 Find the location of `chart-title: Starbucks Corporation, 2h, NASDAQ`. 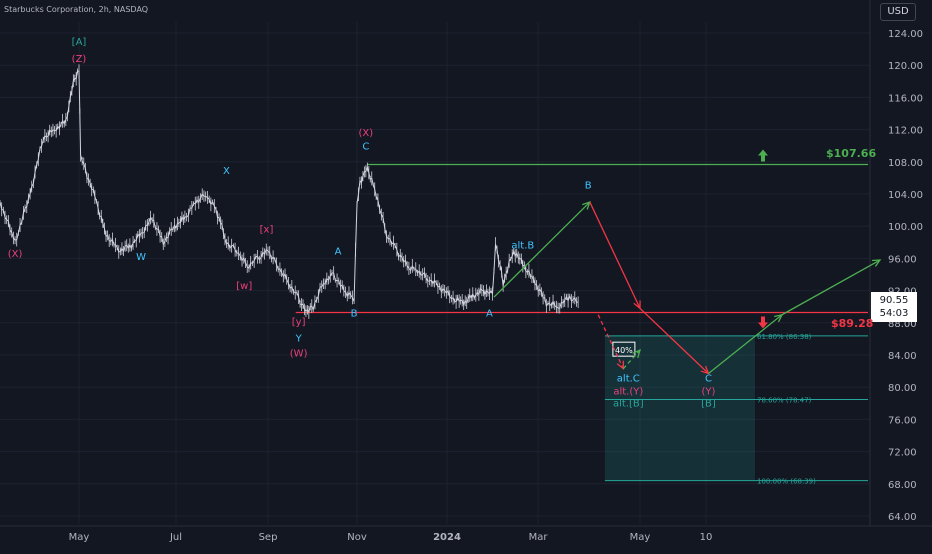

chart-title: Starbucks Corporation, 2h, NASDAQ is located at coordinates (76, 9).